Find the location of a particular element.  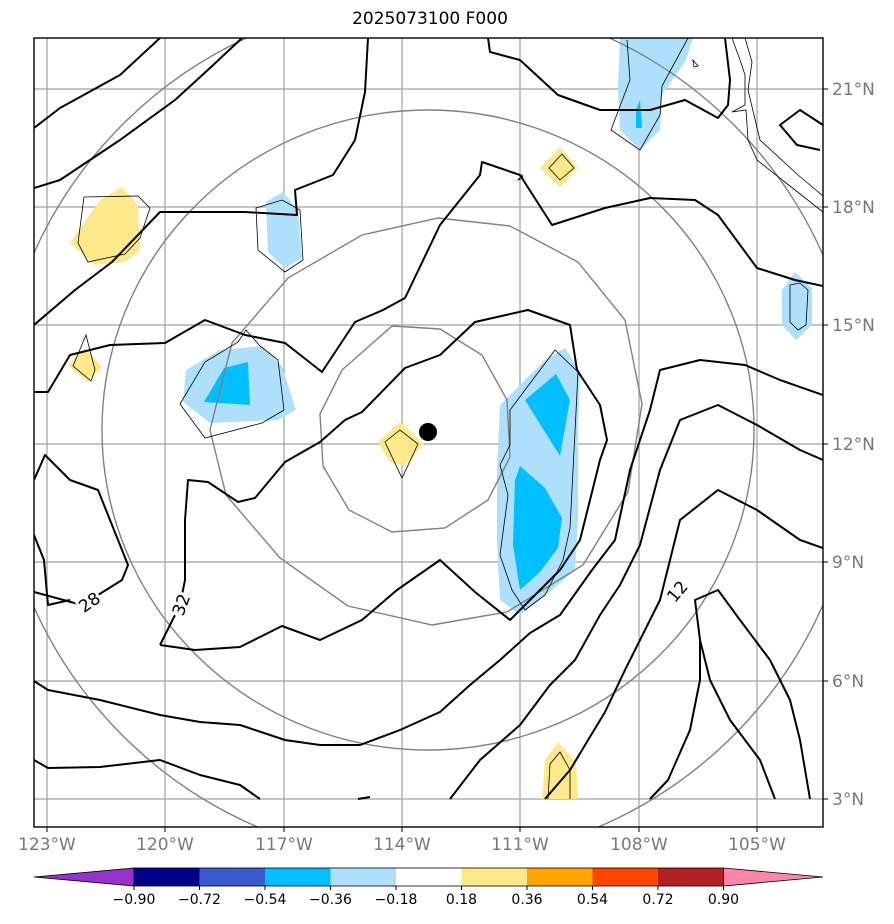

lat-tick-label: 21°N is located at coordinates (853, 90).